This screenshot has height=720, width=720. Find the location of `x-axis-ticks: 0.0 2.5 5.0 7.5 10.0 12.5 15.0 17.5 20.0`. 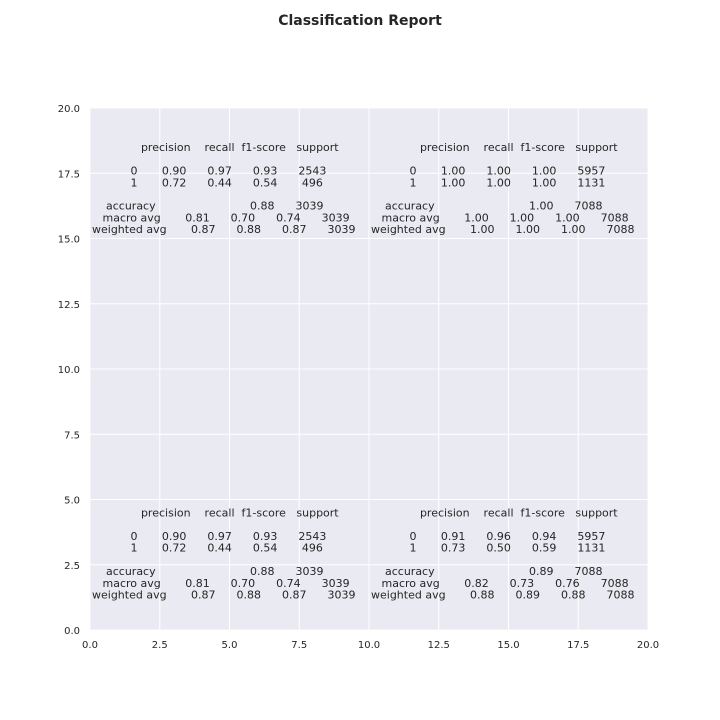

x-axis-ticks: 0.0 2.5 5.0 7.5 10.0 12.5 15.0 17.5 20.0 is located at coordinates (370, 645).